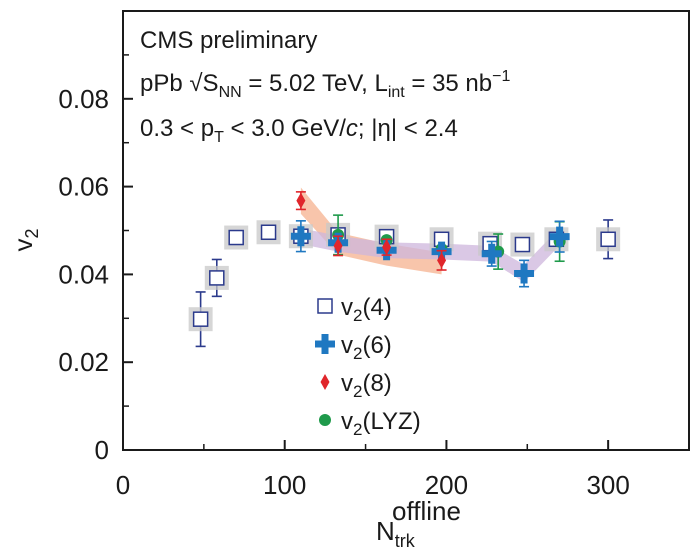 The image size is (700, 555). What do you see at coordinates (83, 362) in the screenshot?
I see `y-tick-label: 0.02` at bounding box center [83, 362].